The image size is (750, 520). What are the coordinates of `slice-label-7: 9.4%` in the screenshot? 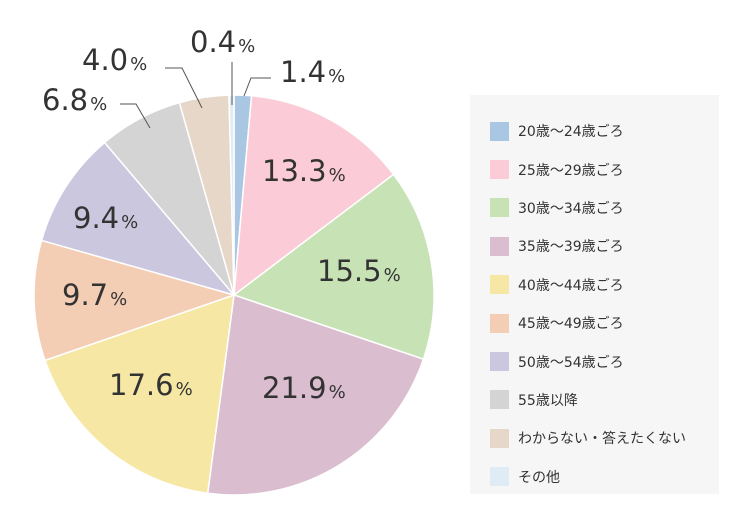 It's located at (105, 218).